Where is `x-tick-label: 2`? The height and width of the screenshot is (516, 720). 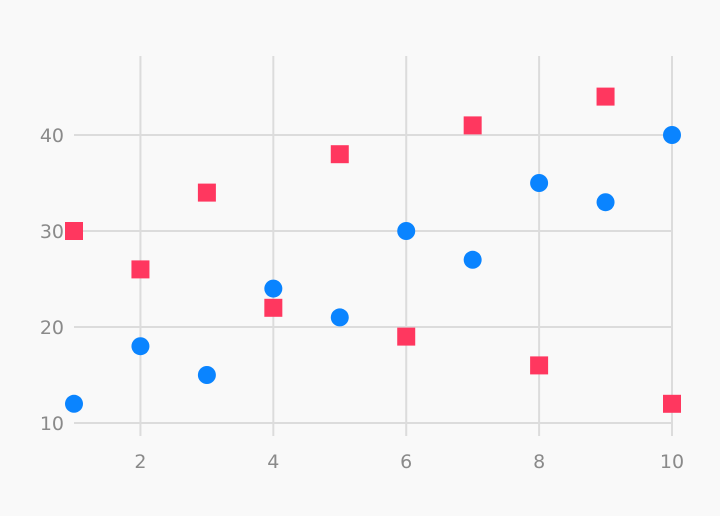 x-tick-label: 2 is located at coordinates (140, 462).